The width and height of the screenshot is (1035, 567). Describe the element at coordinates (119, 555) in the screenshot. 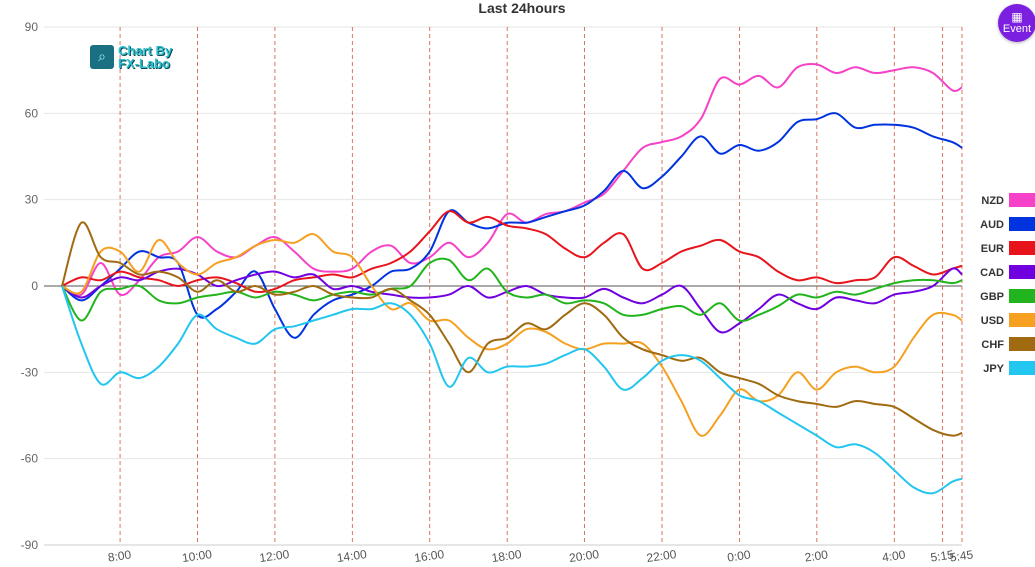

I see `x-tick-label: 8:00` at that location.